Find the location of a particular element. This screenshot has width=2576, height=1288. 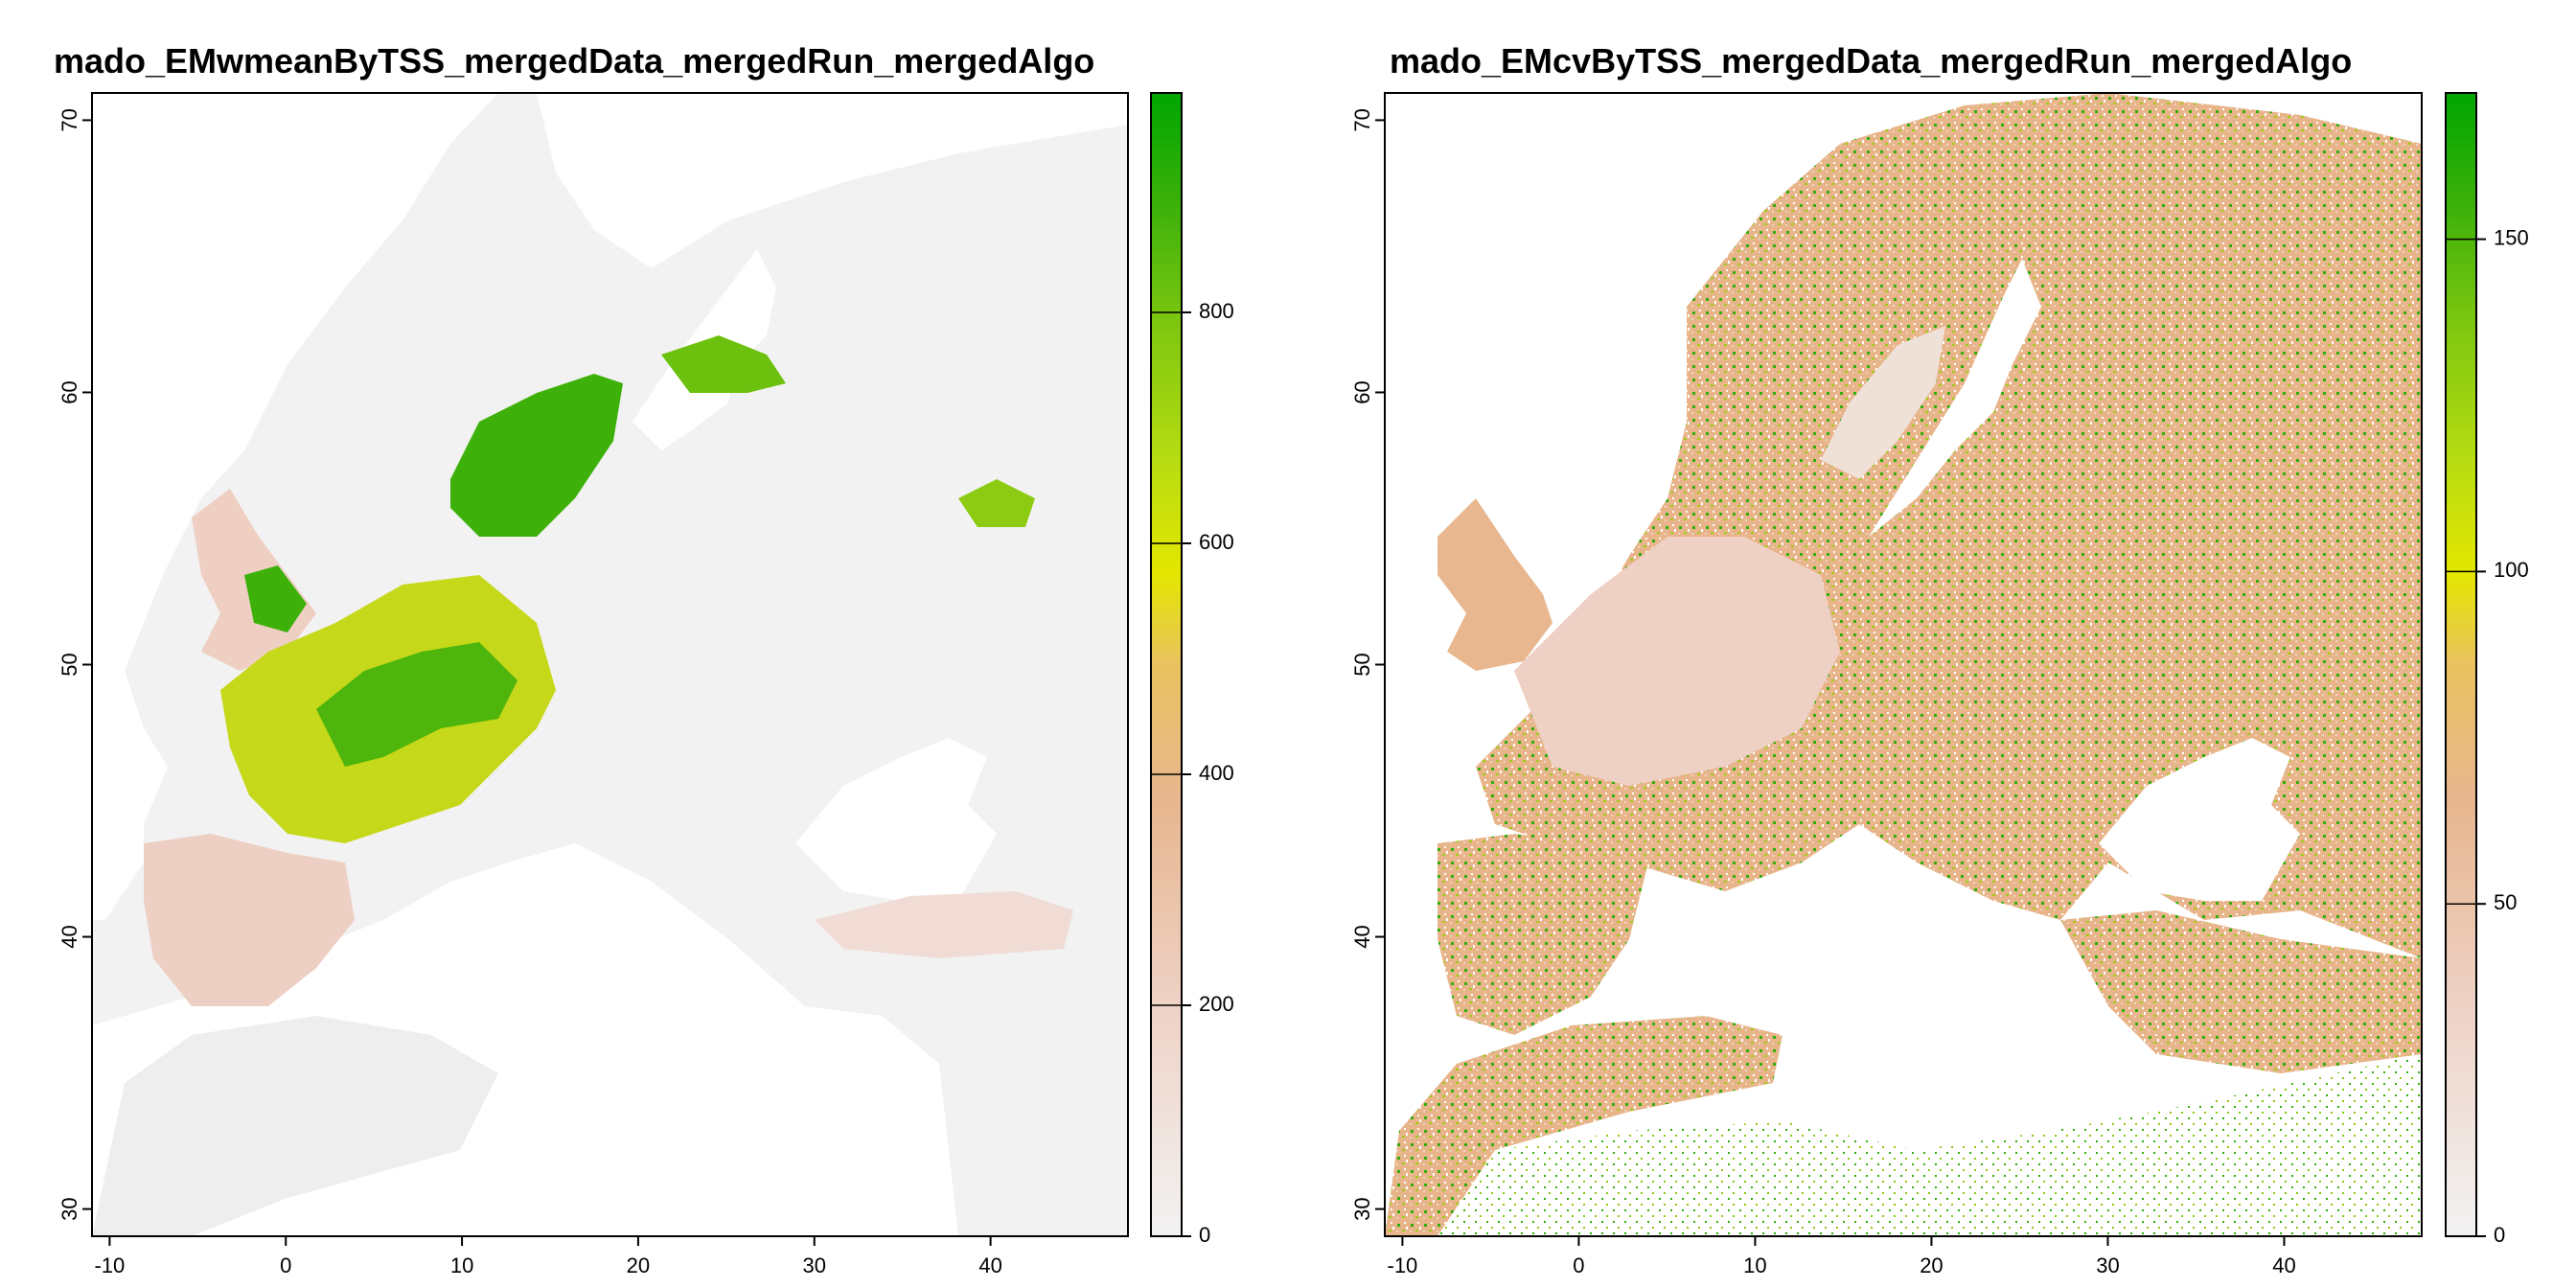

land-turkey-left is located at coordinates (944, 924).